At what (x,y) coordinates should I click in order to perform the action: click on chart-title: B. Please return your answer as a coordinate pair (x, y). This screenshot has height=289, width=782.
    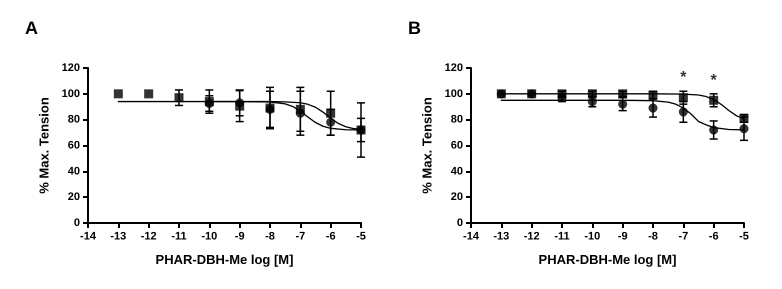
    Looking at the image, I should click on (414, 28).